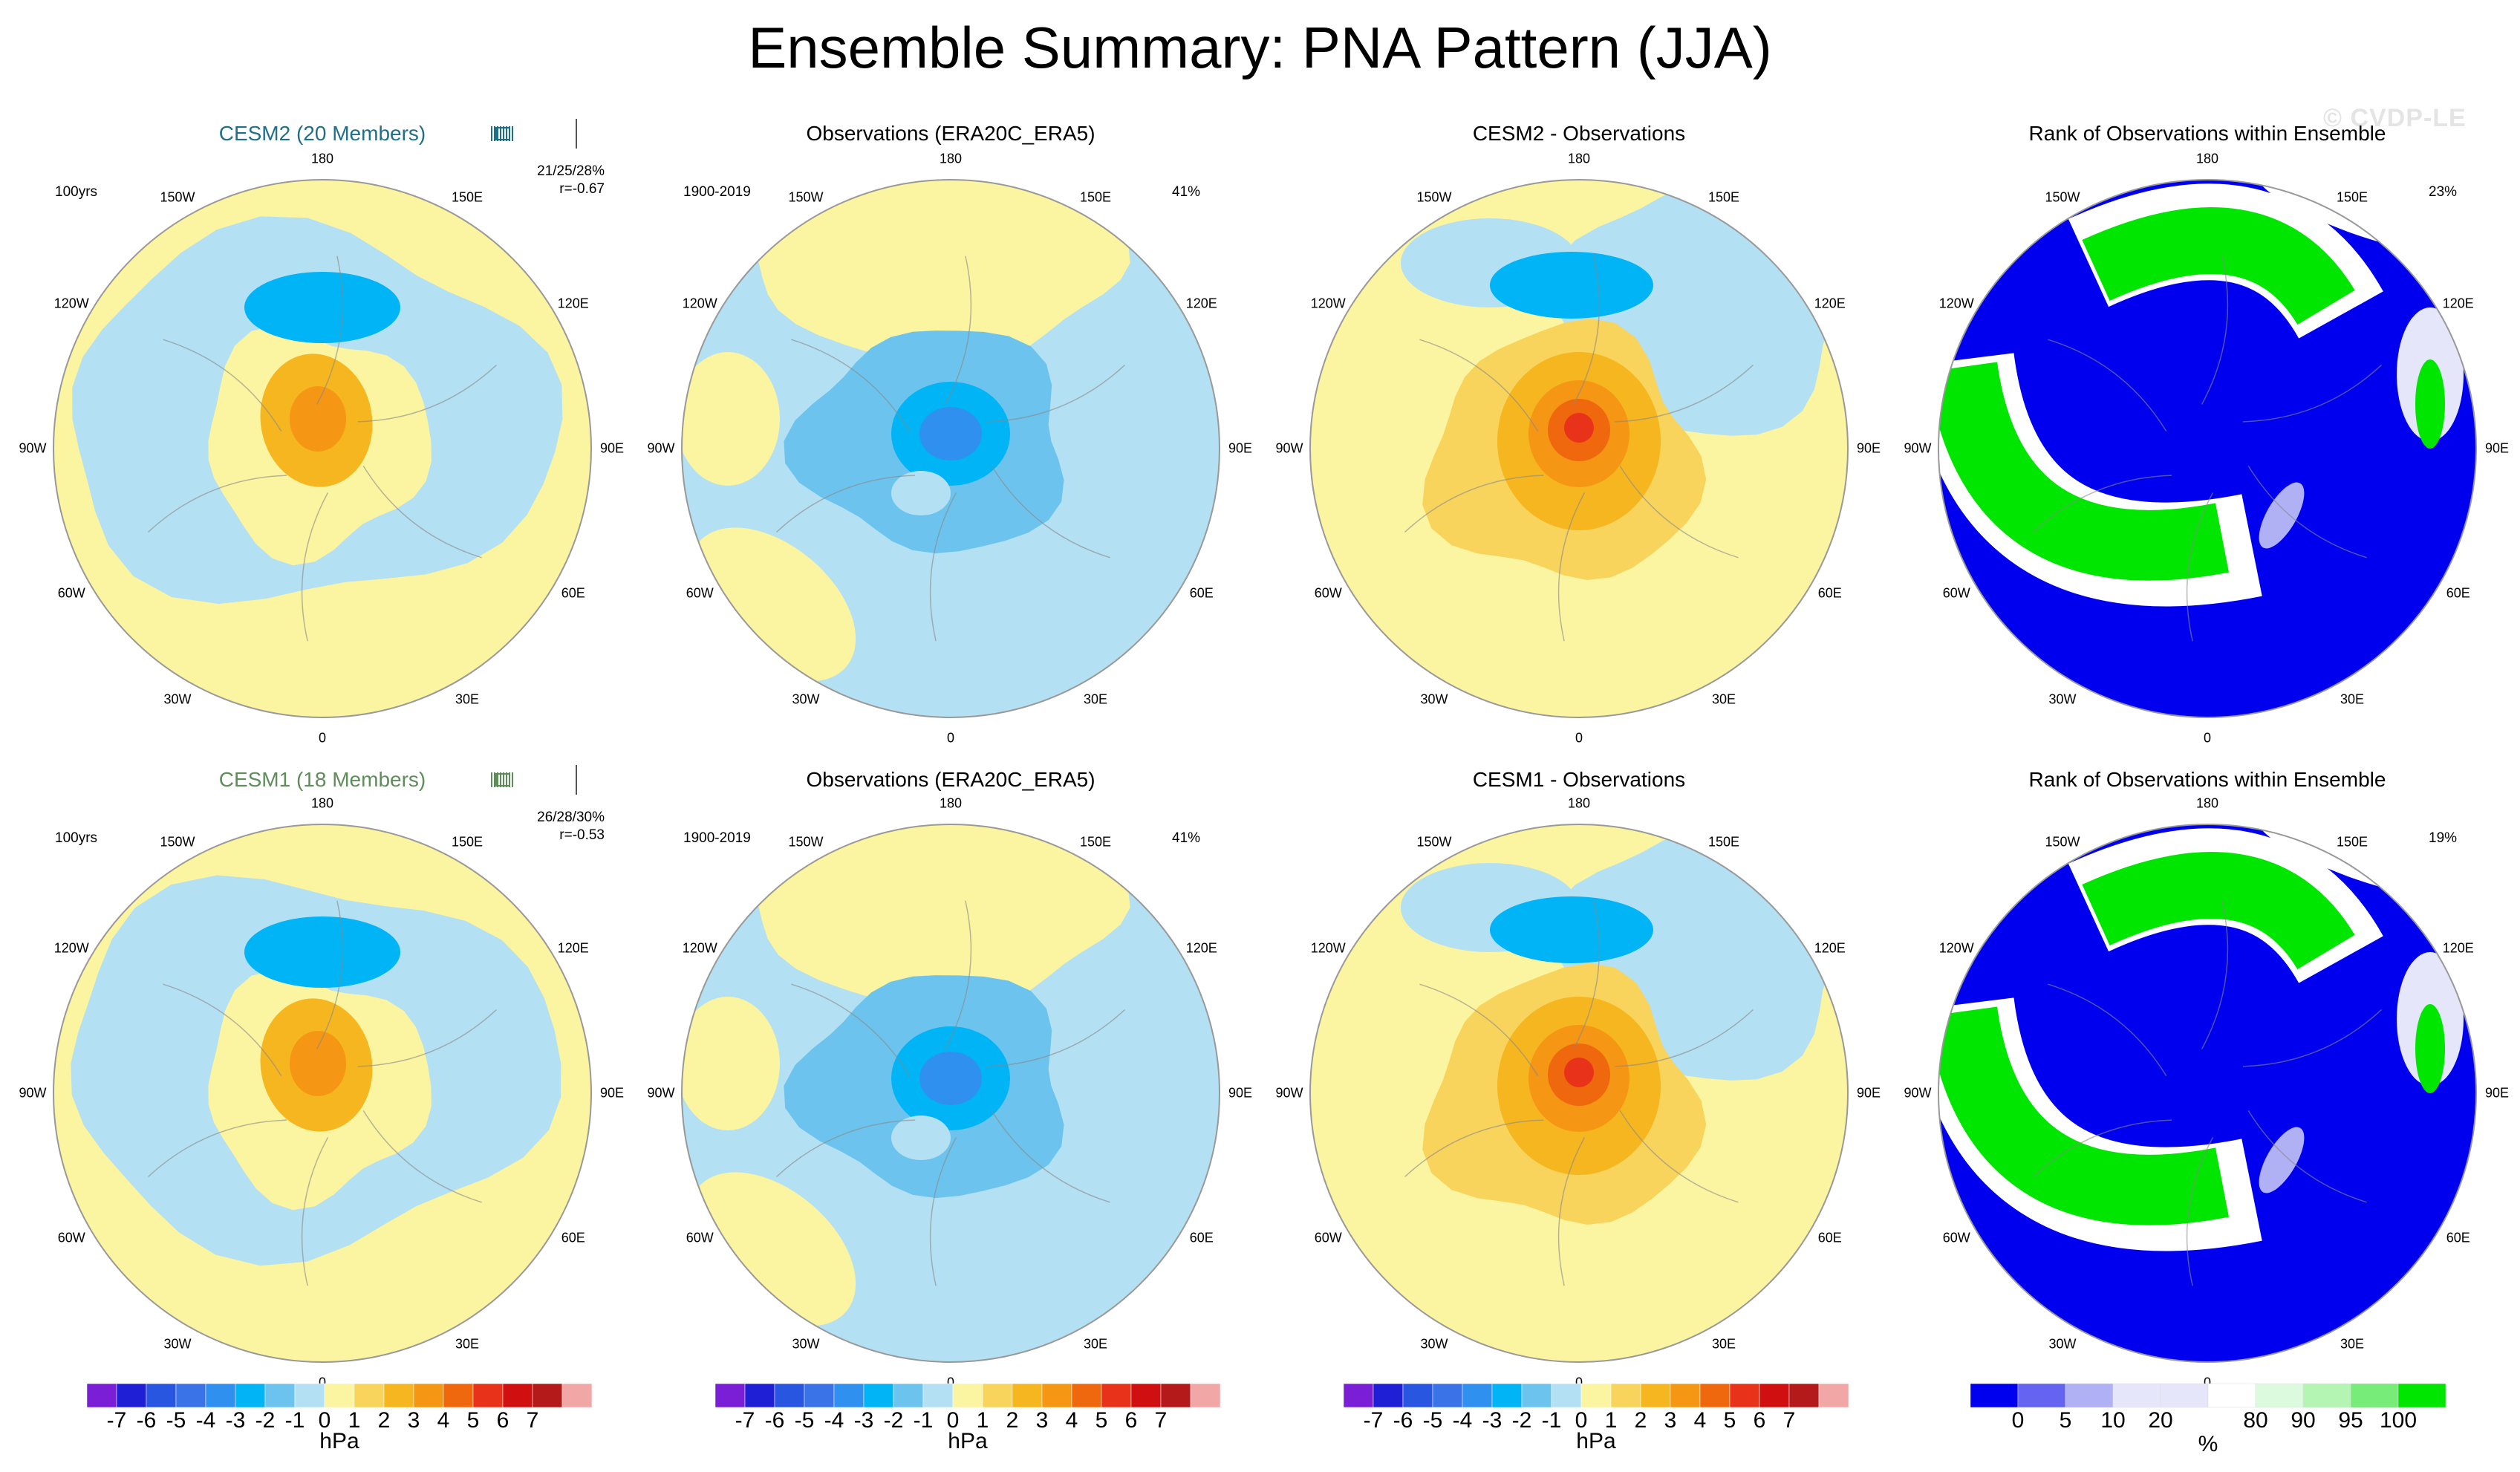  What do you see at coordinates (1572, 929) in the screenshot?
I see `negative-core` at bounding box center [1572, 929].